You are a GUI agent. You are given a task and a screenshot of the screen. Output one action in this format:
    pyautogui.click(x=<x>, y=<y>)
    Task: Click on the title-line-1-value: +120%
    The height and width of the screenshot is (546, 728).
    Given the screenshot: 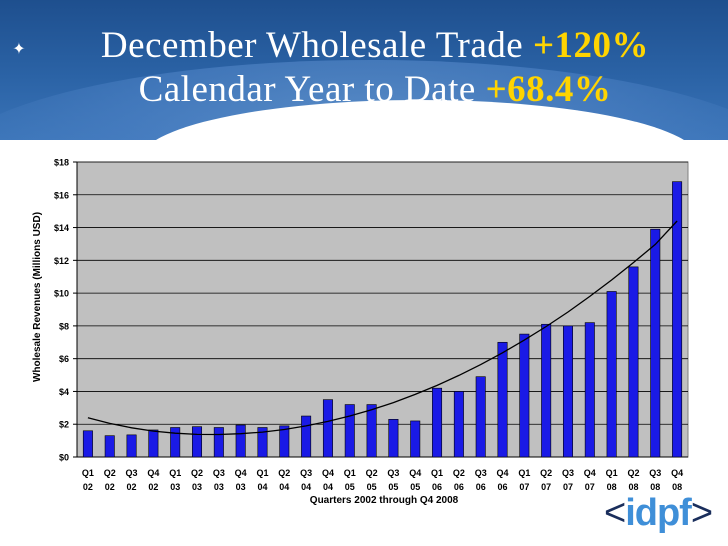 What is the action you would take?
    pyautogui.click(x=591, y=45)
    